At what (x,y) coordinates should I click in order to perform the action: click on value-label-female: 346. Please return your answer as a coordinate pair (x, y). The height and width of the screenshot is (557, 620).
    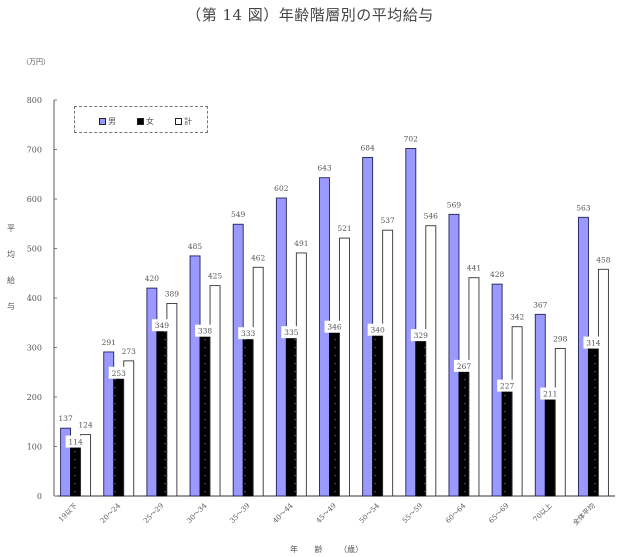
    Looking at the image, I should click on (334, 327).